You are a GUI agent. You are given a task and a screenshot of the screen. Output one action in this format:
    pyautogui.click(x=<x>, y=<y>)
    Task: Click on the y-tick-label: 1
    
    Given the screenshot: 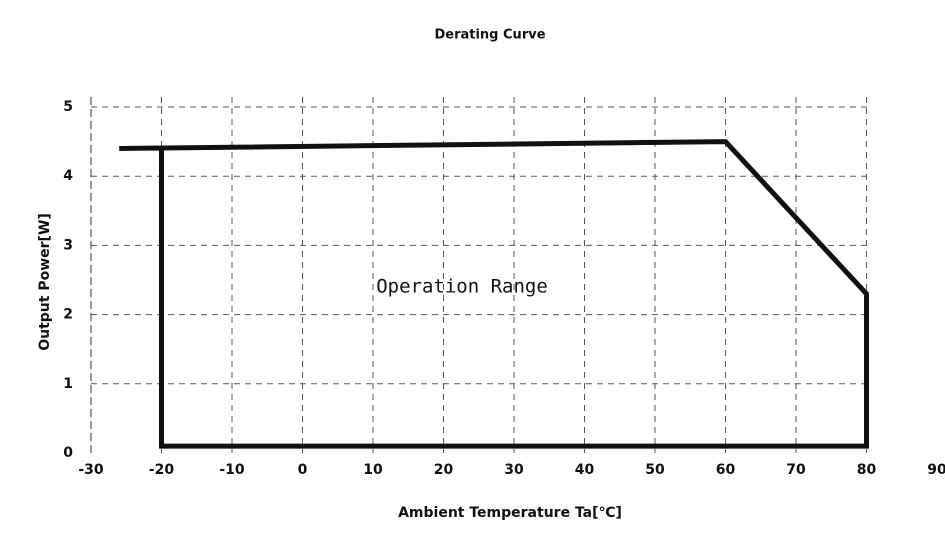 What is the action you would take?
    pyautogui.click(x=68, y=384)
    